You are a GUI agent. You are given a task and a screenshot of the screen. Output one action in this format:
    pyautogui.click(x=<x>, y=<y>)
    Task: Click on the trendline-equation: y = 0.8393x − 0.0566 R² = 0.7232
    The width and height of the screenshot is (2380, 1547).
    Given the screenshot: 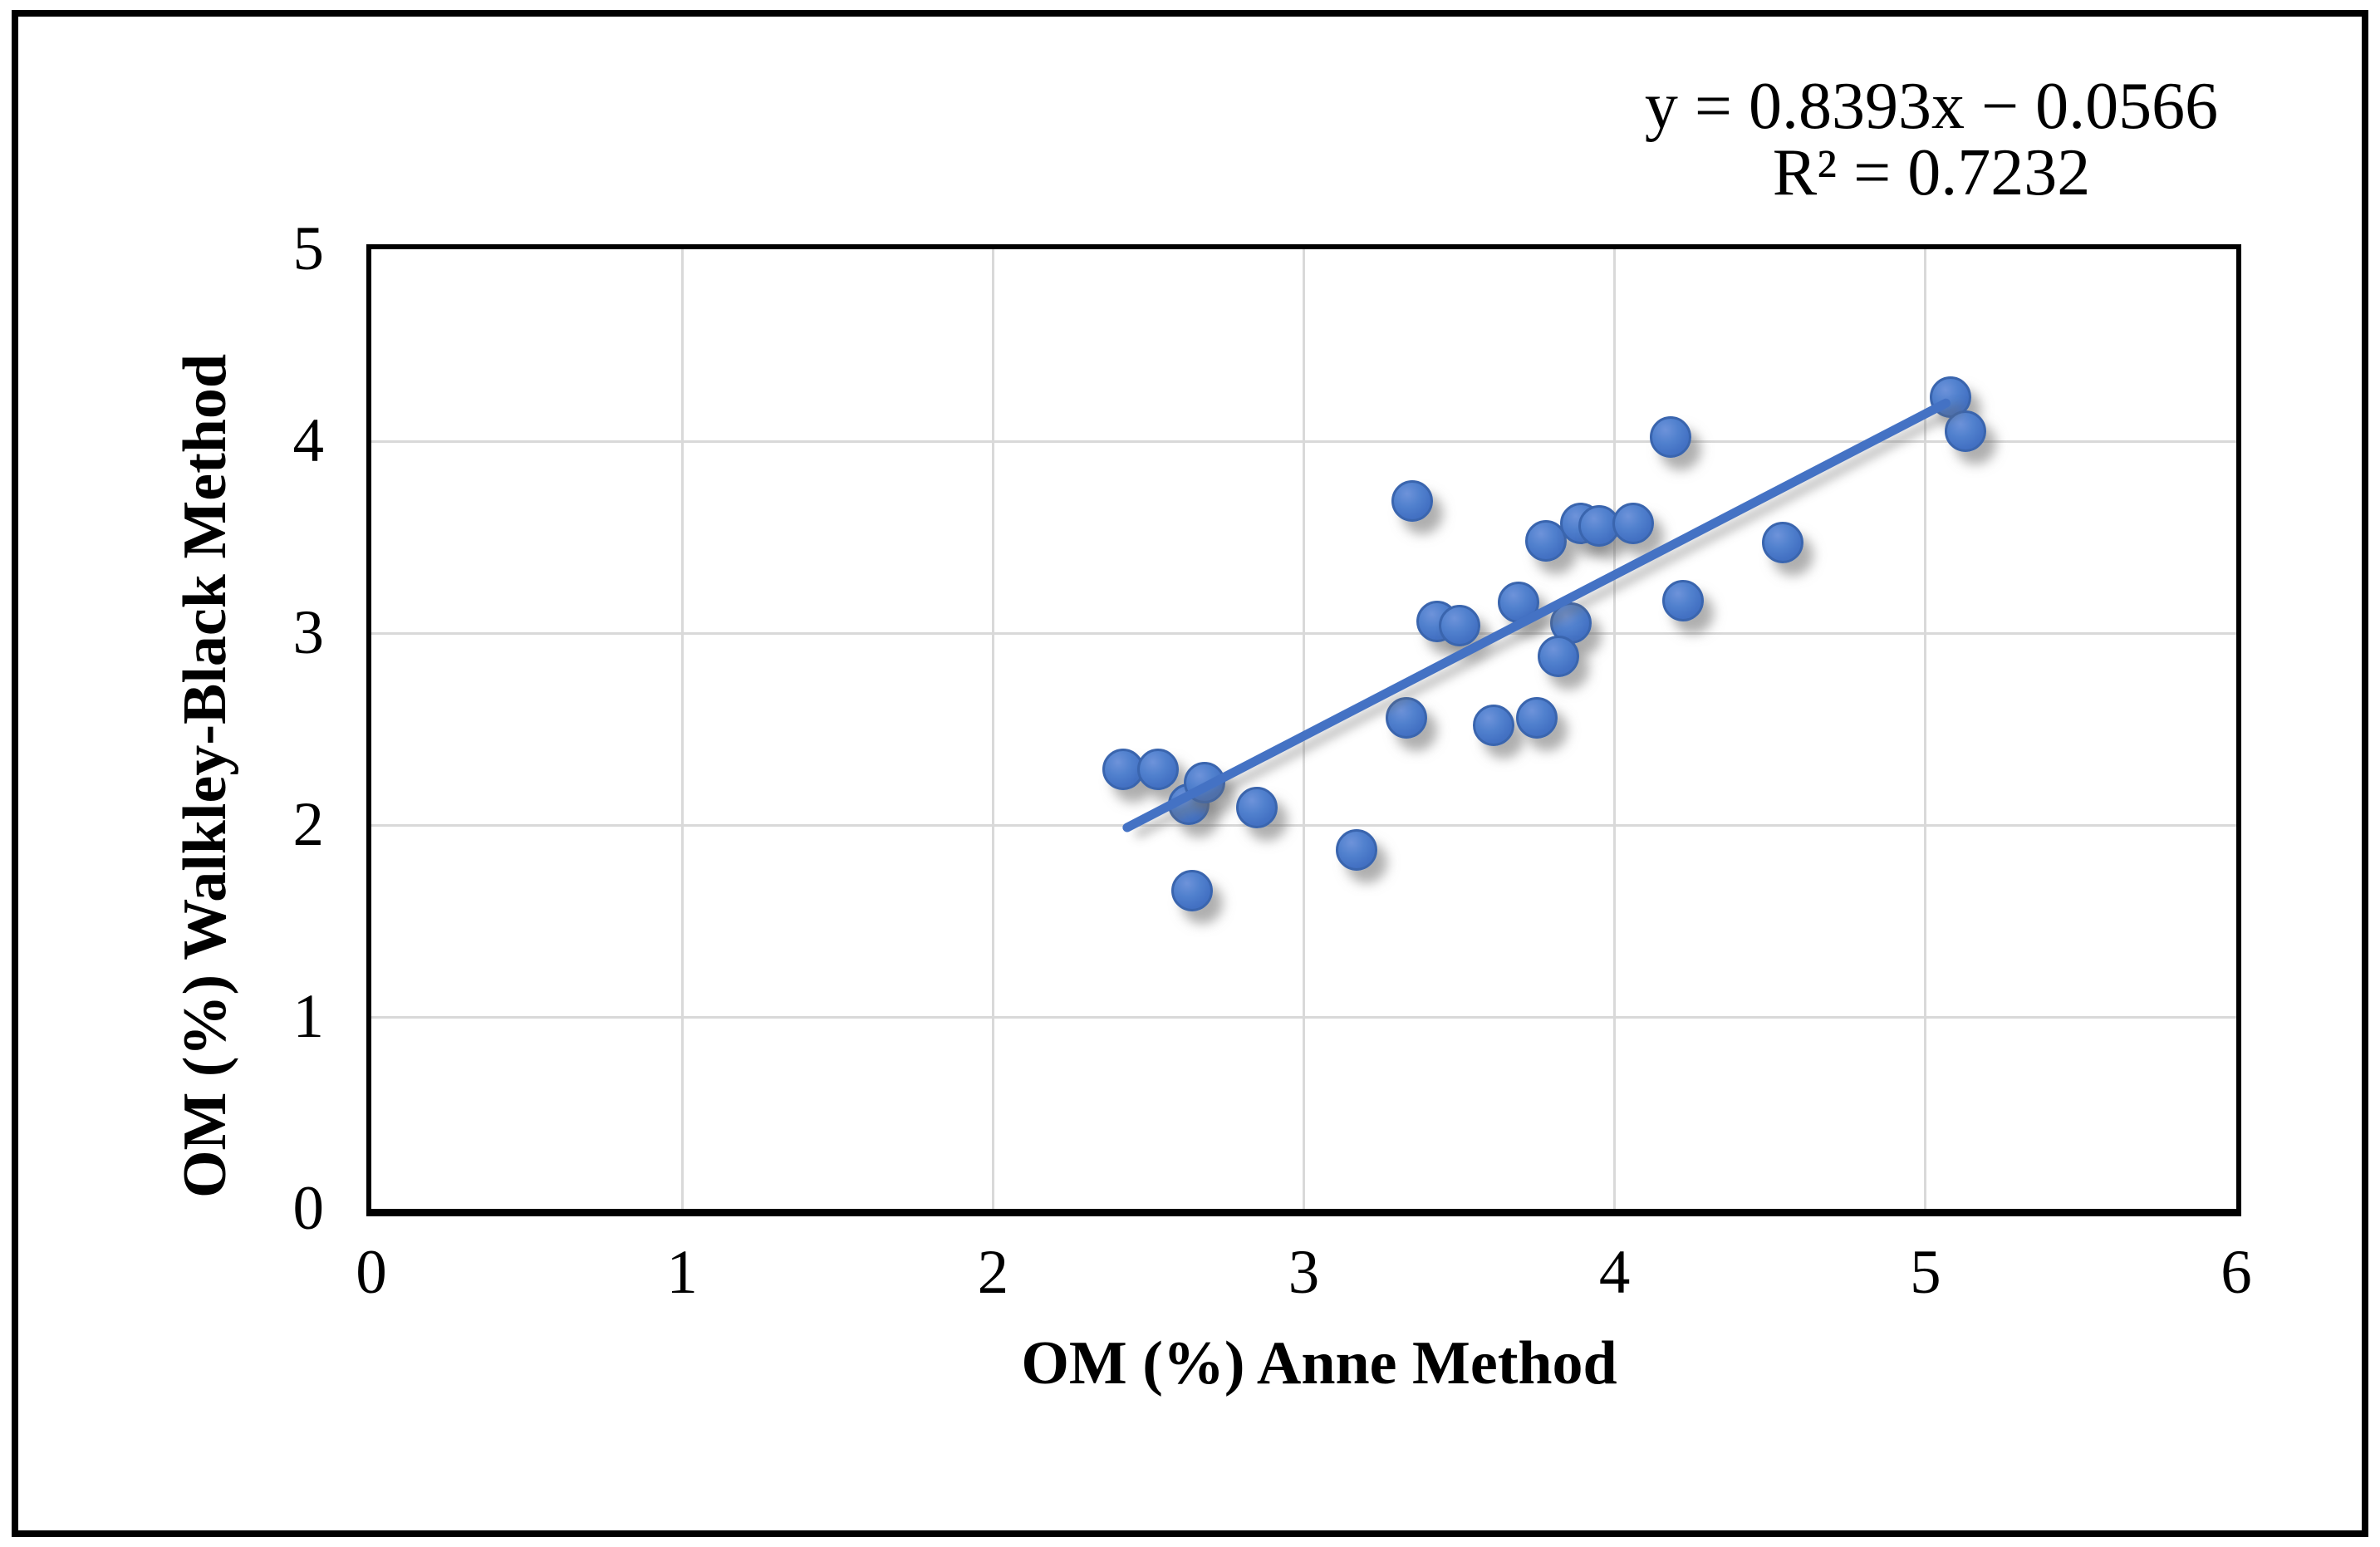 What is the action you would take?
    pyautogui.click(x=1931, y=139)
    